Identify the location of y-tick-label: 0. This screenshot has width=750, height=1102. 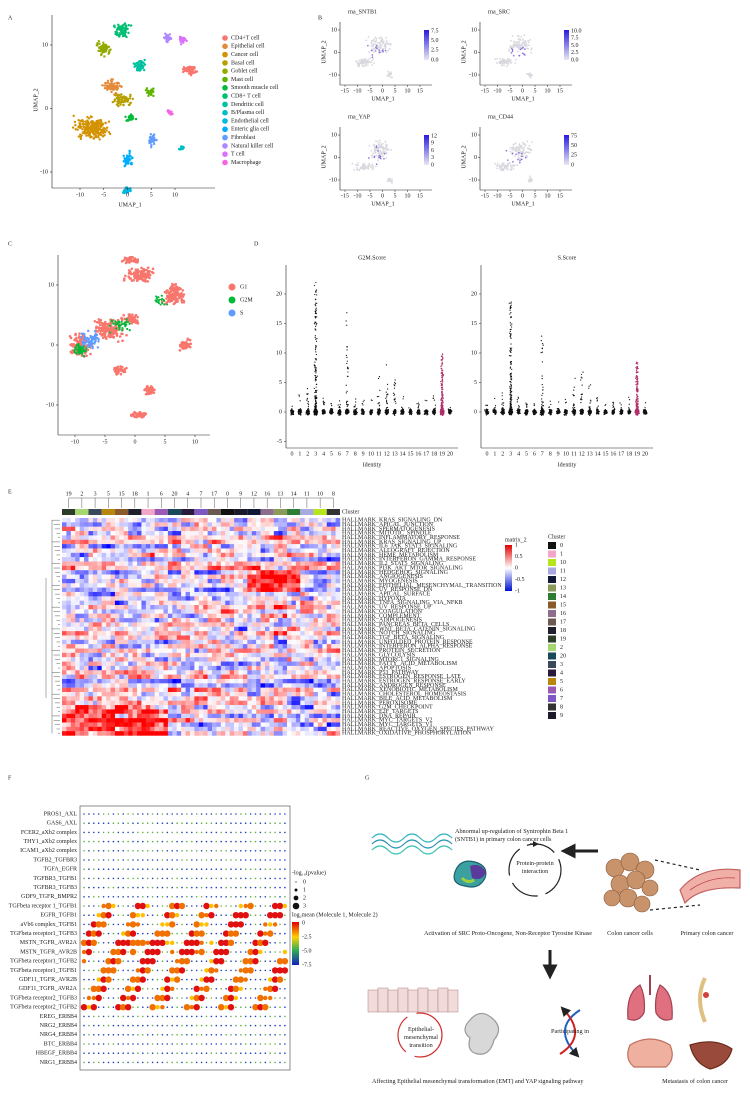
(475, 53).